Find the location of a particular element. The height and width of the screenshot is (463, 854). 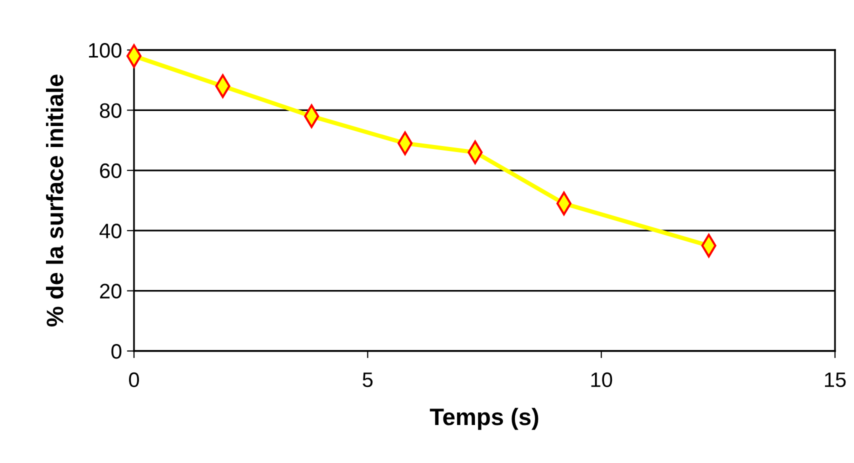

x-tick-label: 0 is located at coordinates (134, 380).